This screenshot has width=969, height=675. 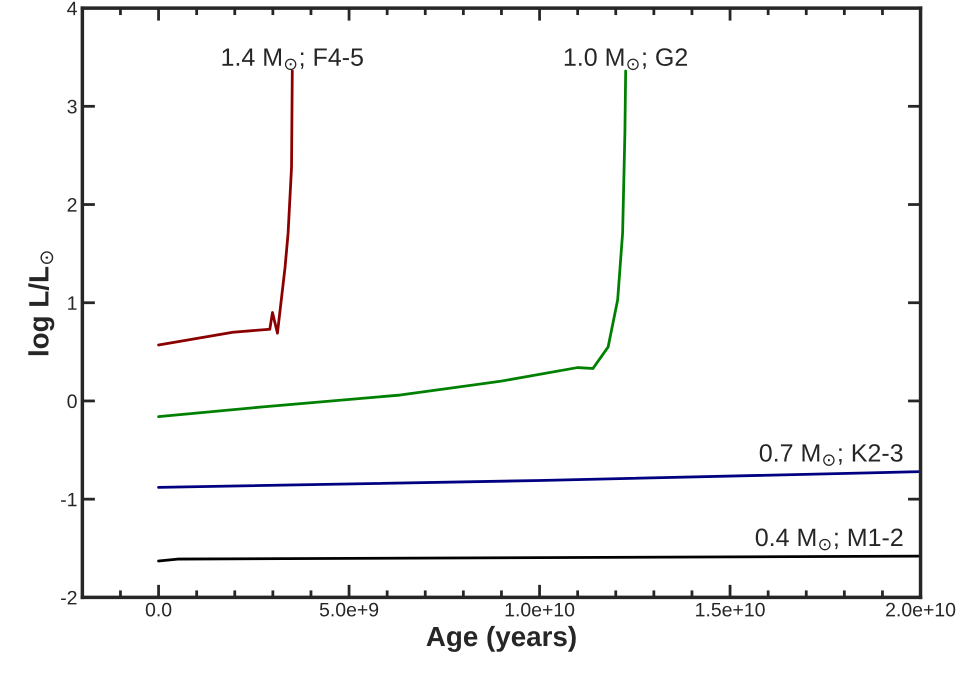 I want to click on x-tick-label: 0.0, so click(x=159, y=609).